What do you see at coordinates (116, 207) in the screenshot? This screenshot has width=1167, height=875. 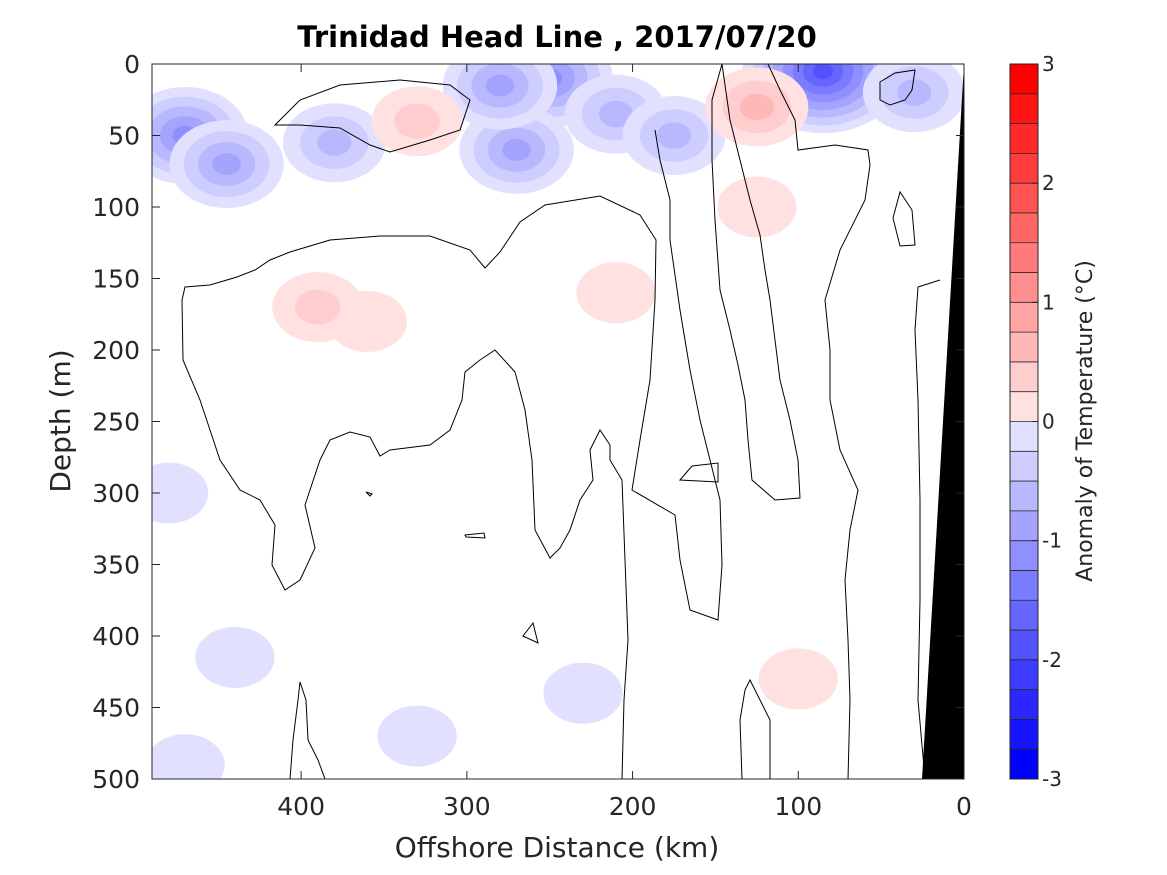 I see `y-tick-label: 100` at bounding box center [116, 207].